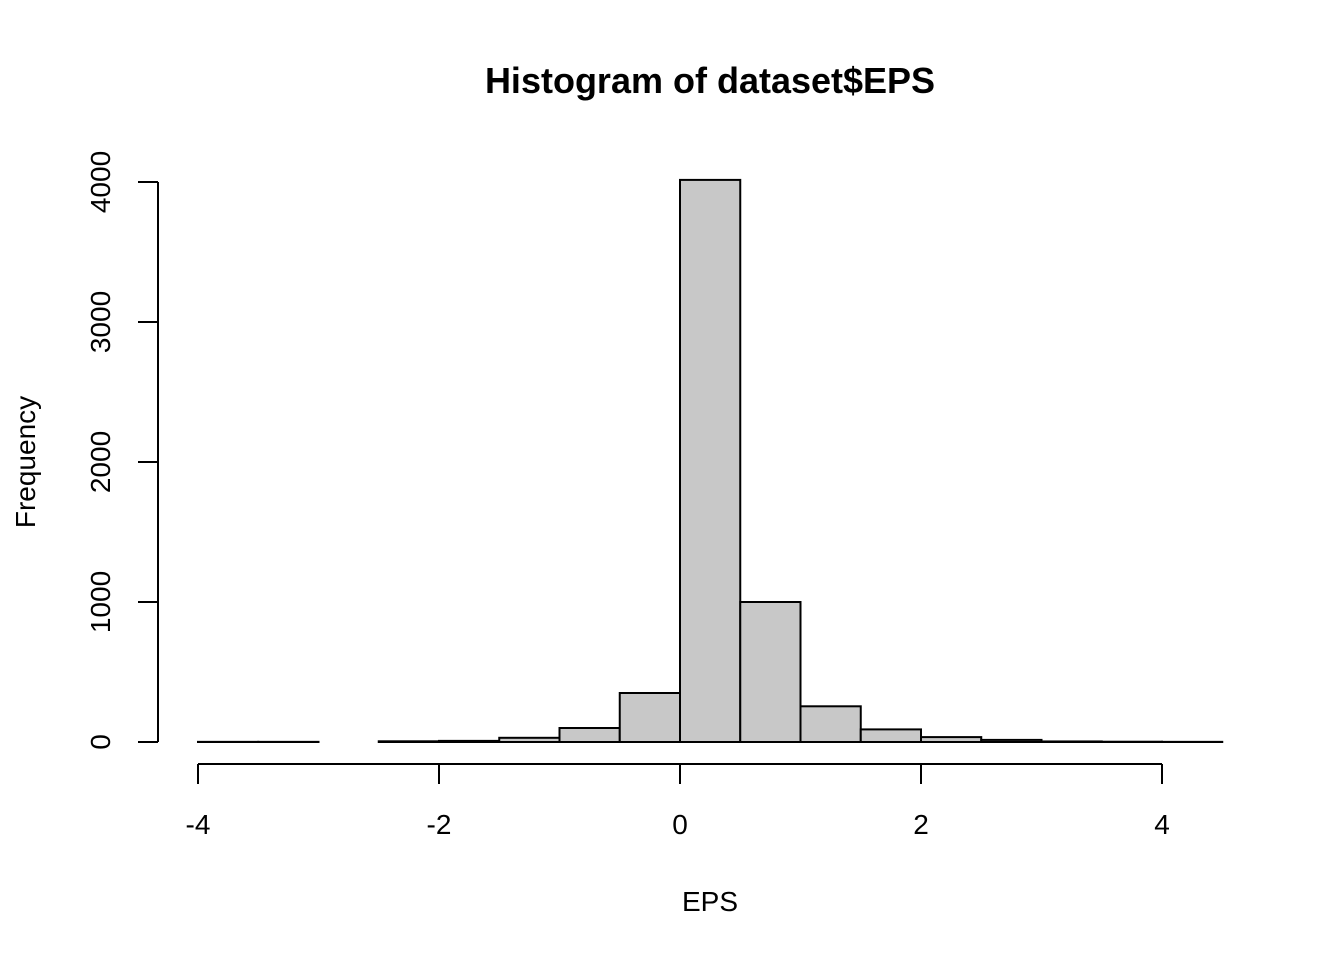  What do you see at coordinates (198, 824) in the screenshot?
I see `x-tick-label: -4` at bounding box center [198, 824].